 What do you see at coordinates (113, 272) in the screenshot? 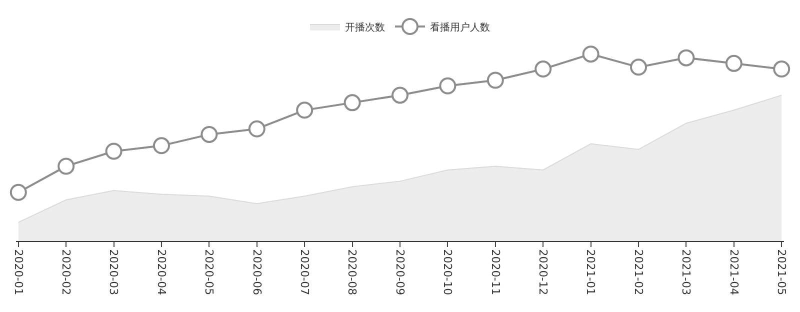
I see `x-tick-label: 2020-03` at bounding box center [113, 272].